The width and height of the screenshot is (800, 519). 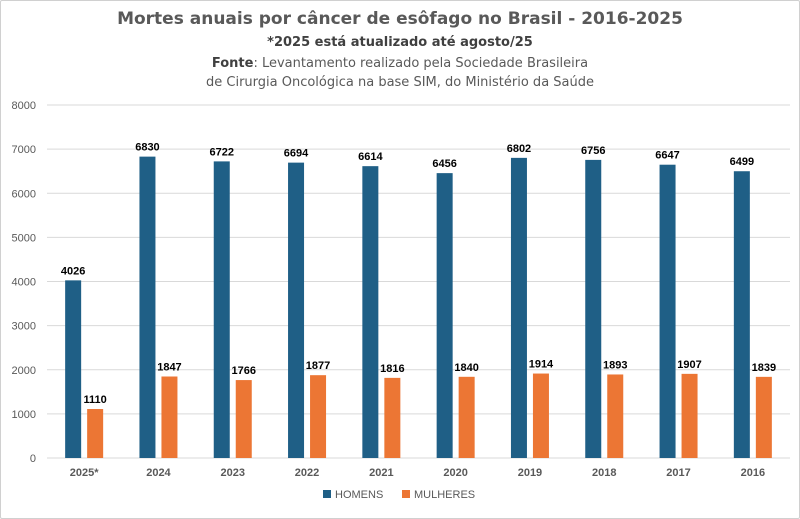 What do you see at coordinates (689, 365) in the screenshot?
I see `label-mulheres: 1907` at bounding box center [689, 365].